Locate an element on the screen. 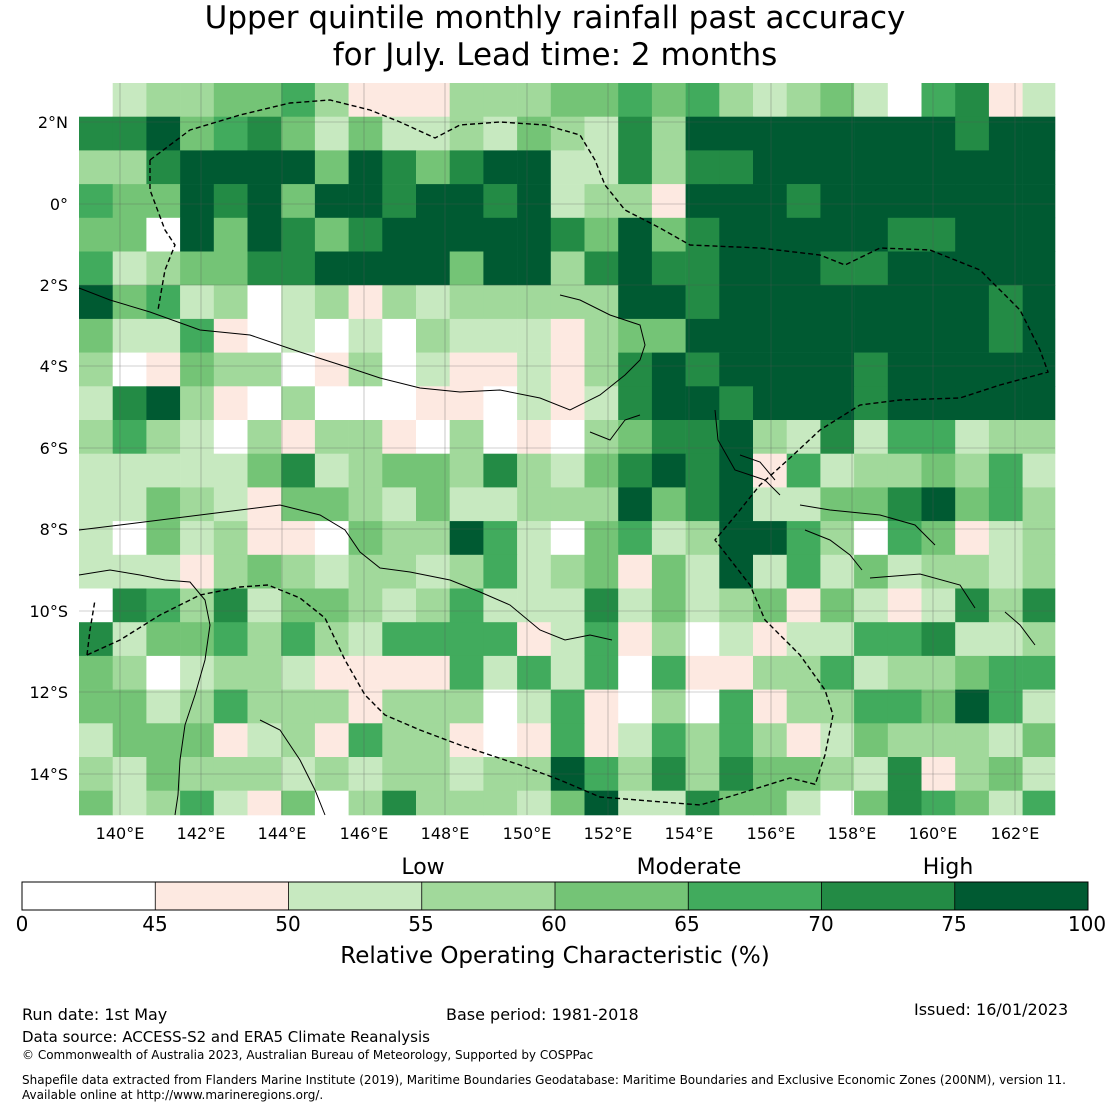 Image resolution: width=1110 pixels, height=1110 pixels. lon-label-140e: 140°E is located at coordinates (120, 833).